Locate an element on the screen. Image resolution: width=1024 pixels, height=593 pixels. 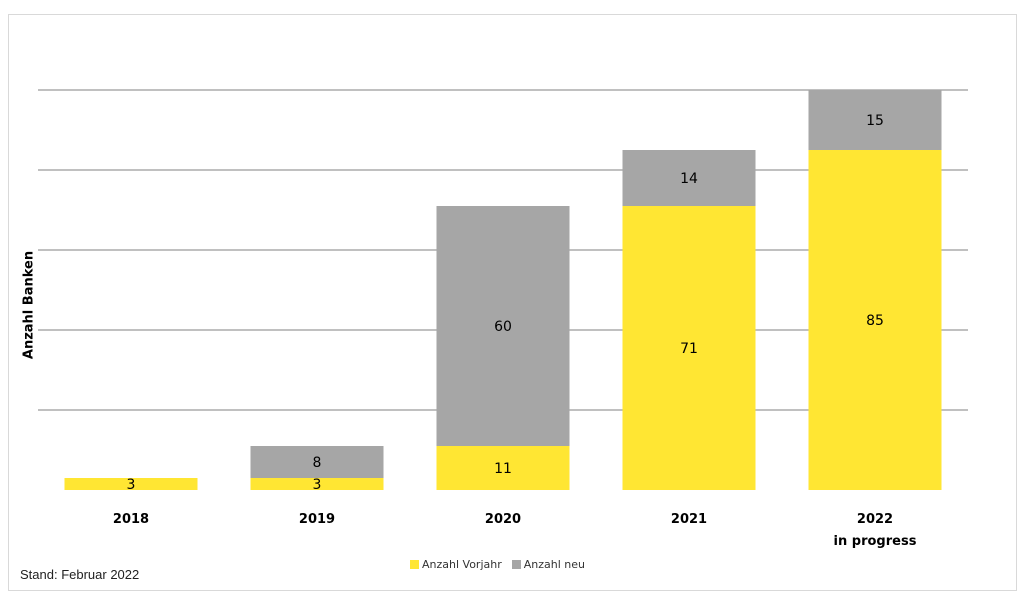
x-tick-2021: 2021 is located at coordinates (689, 519).